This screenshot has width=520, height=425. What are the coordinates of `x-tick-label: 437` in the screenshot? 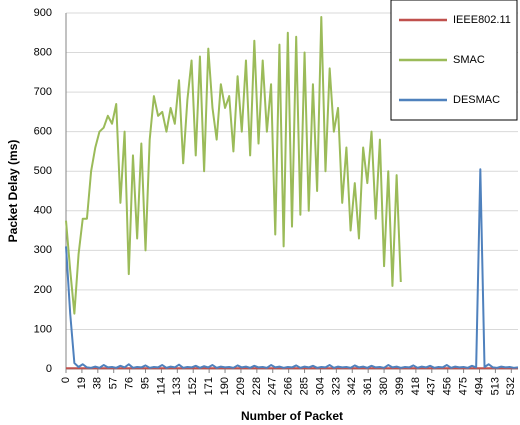 It's located at (432, 386).